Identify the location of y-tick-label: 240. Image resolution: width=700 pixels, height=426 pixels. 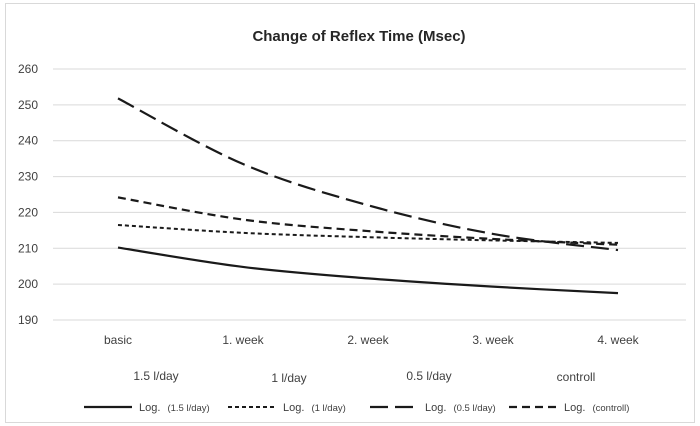
(28, 141).